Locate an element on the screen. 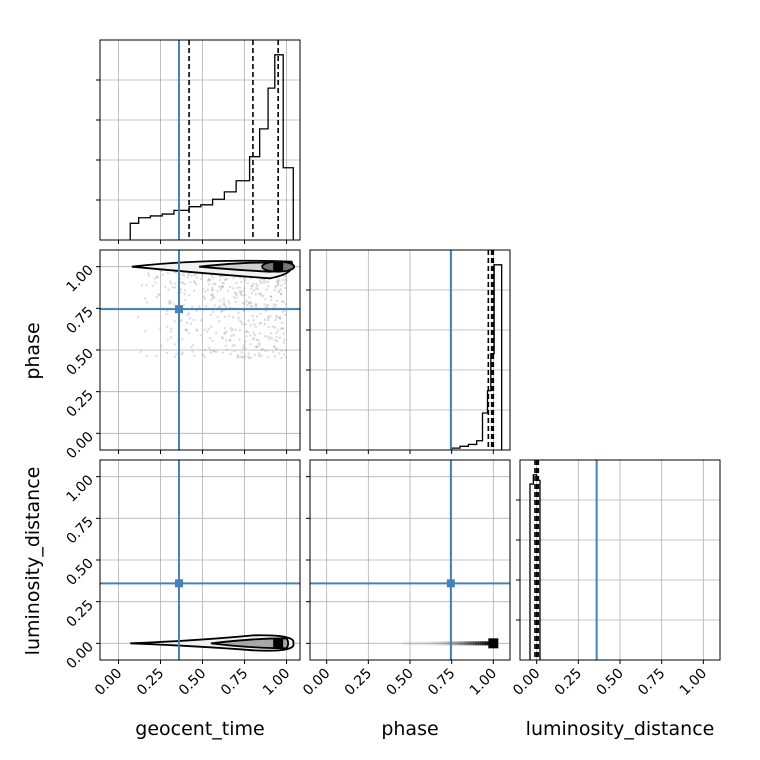  panel-geocent_time-vs-geocent_time is located at coordinates (198, 141).